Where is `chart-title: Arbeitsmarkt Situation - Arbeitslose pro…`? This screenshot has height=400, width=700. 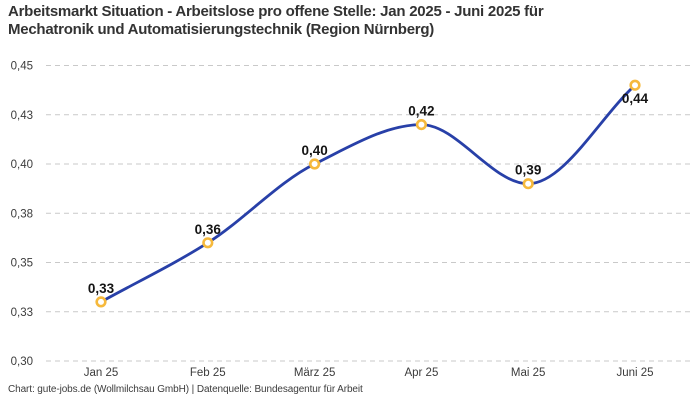 chart-title: Arbeitsmarkt Situation - Arbeitslose pro… is located at coordinates (351, 20).